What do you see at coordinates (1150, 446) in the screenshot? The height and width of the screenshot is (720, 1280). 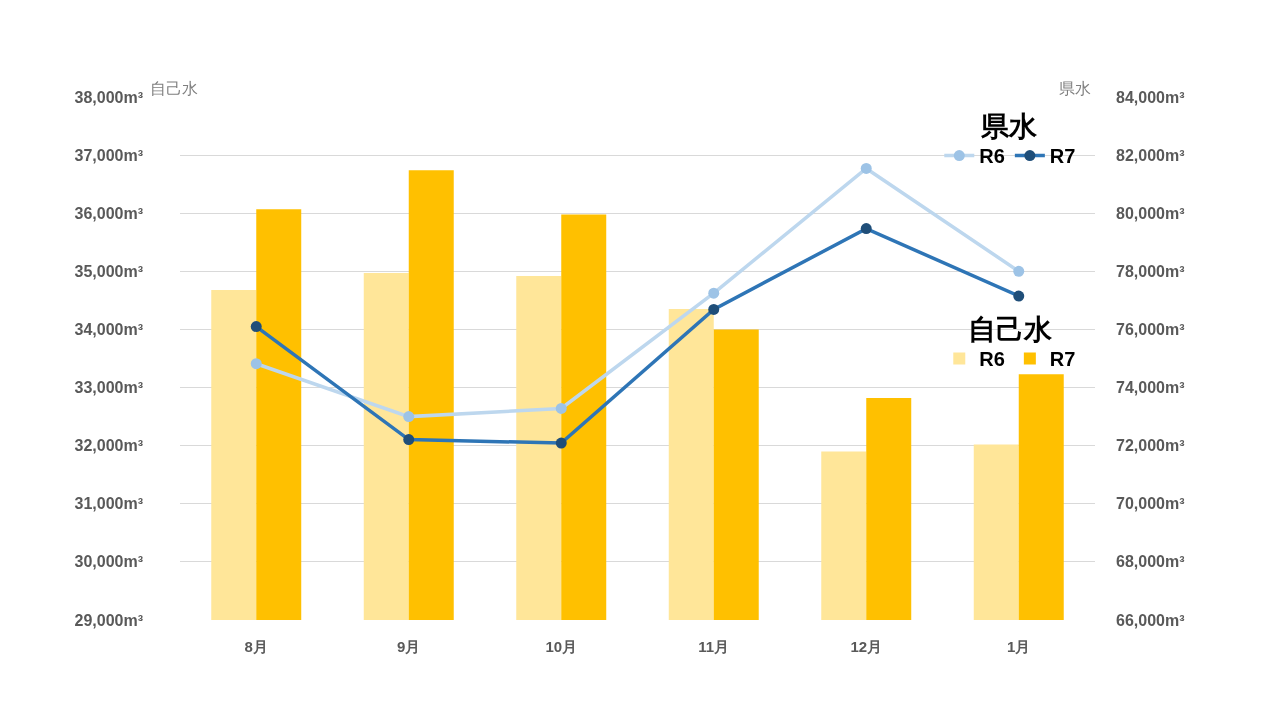 I see `y2-tick-label: 72,000m³` at bounding box center [1150, 446].